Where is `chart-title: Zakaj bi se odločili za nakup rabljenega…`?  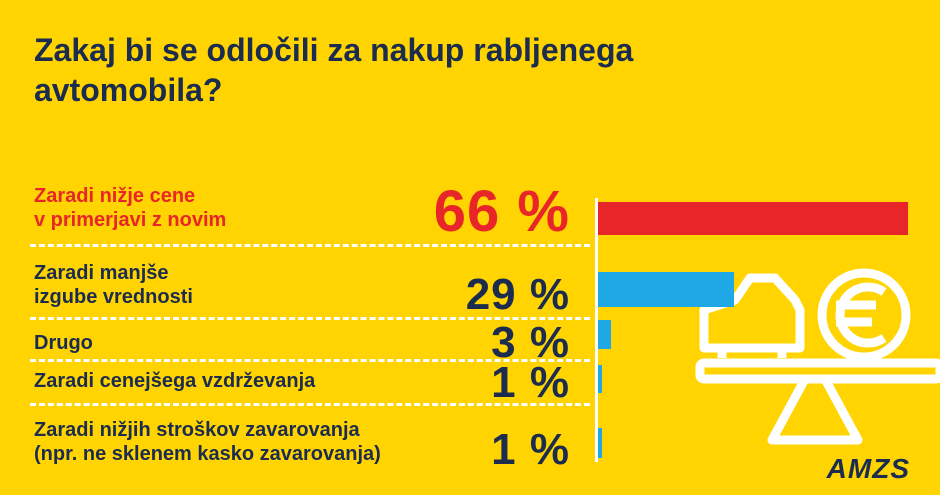 chart-title: Zakaj bi se odločili za nakup rabljenega… is located at coordinates (334, 70).